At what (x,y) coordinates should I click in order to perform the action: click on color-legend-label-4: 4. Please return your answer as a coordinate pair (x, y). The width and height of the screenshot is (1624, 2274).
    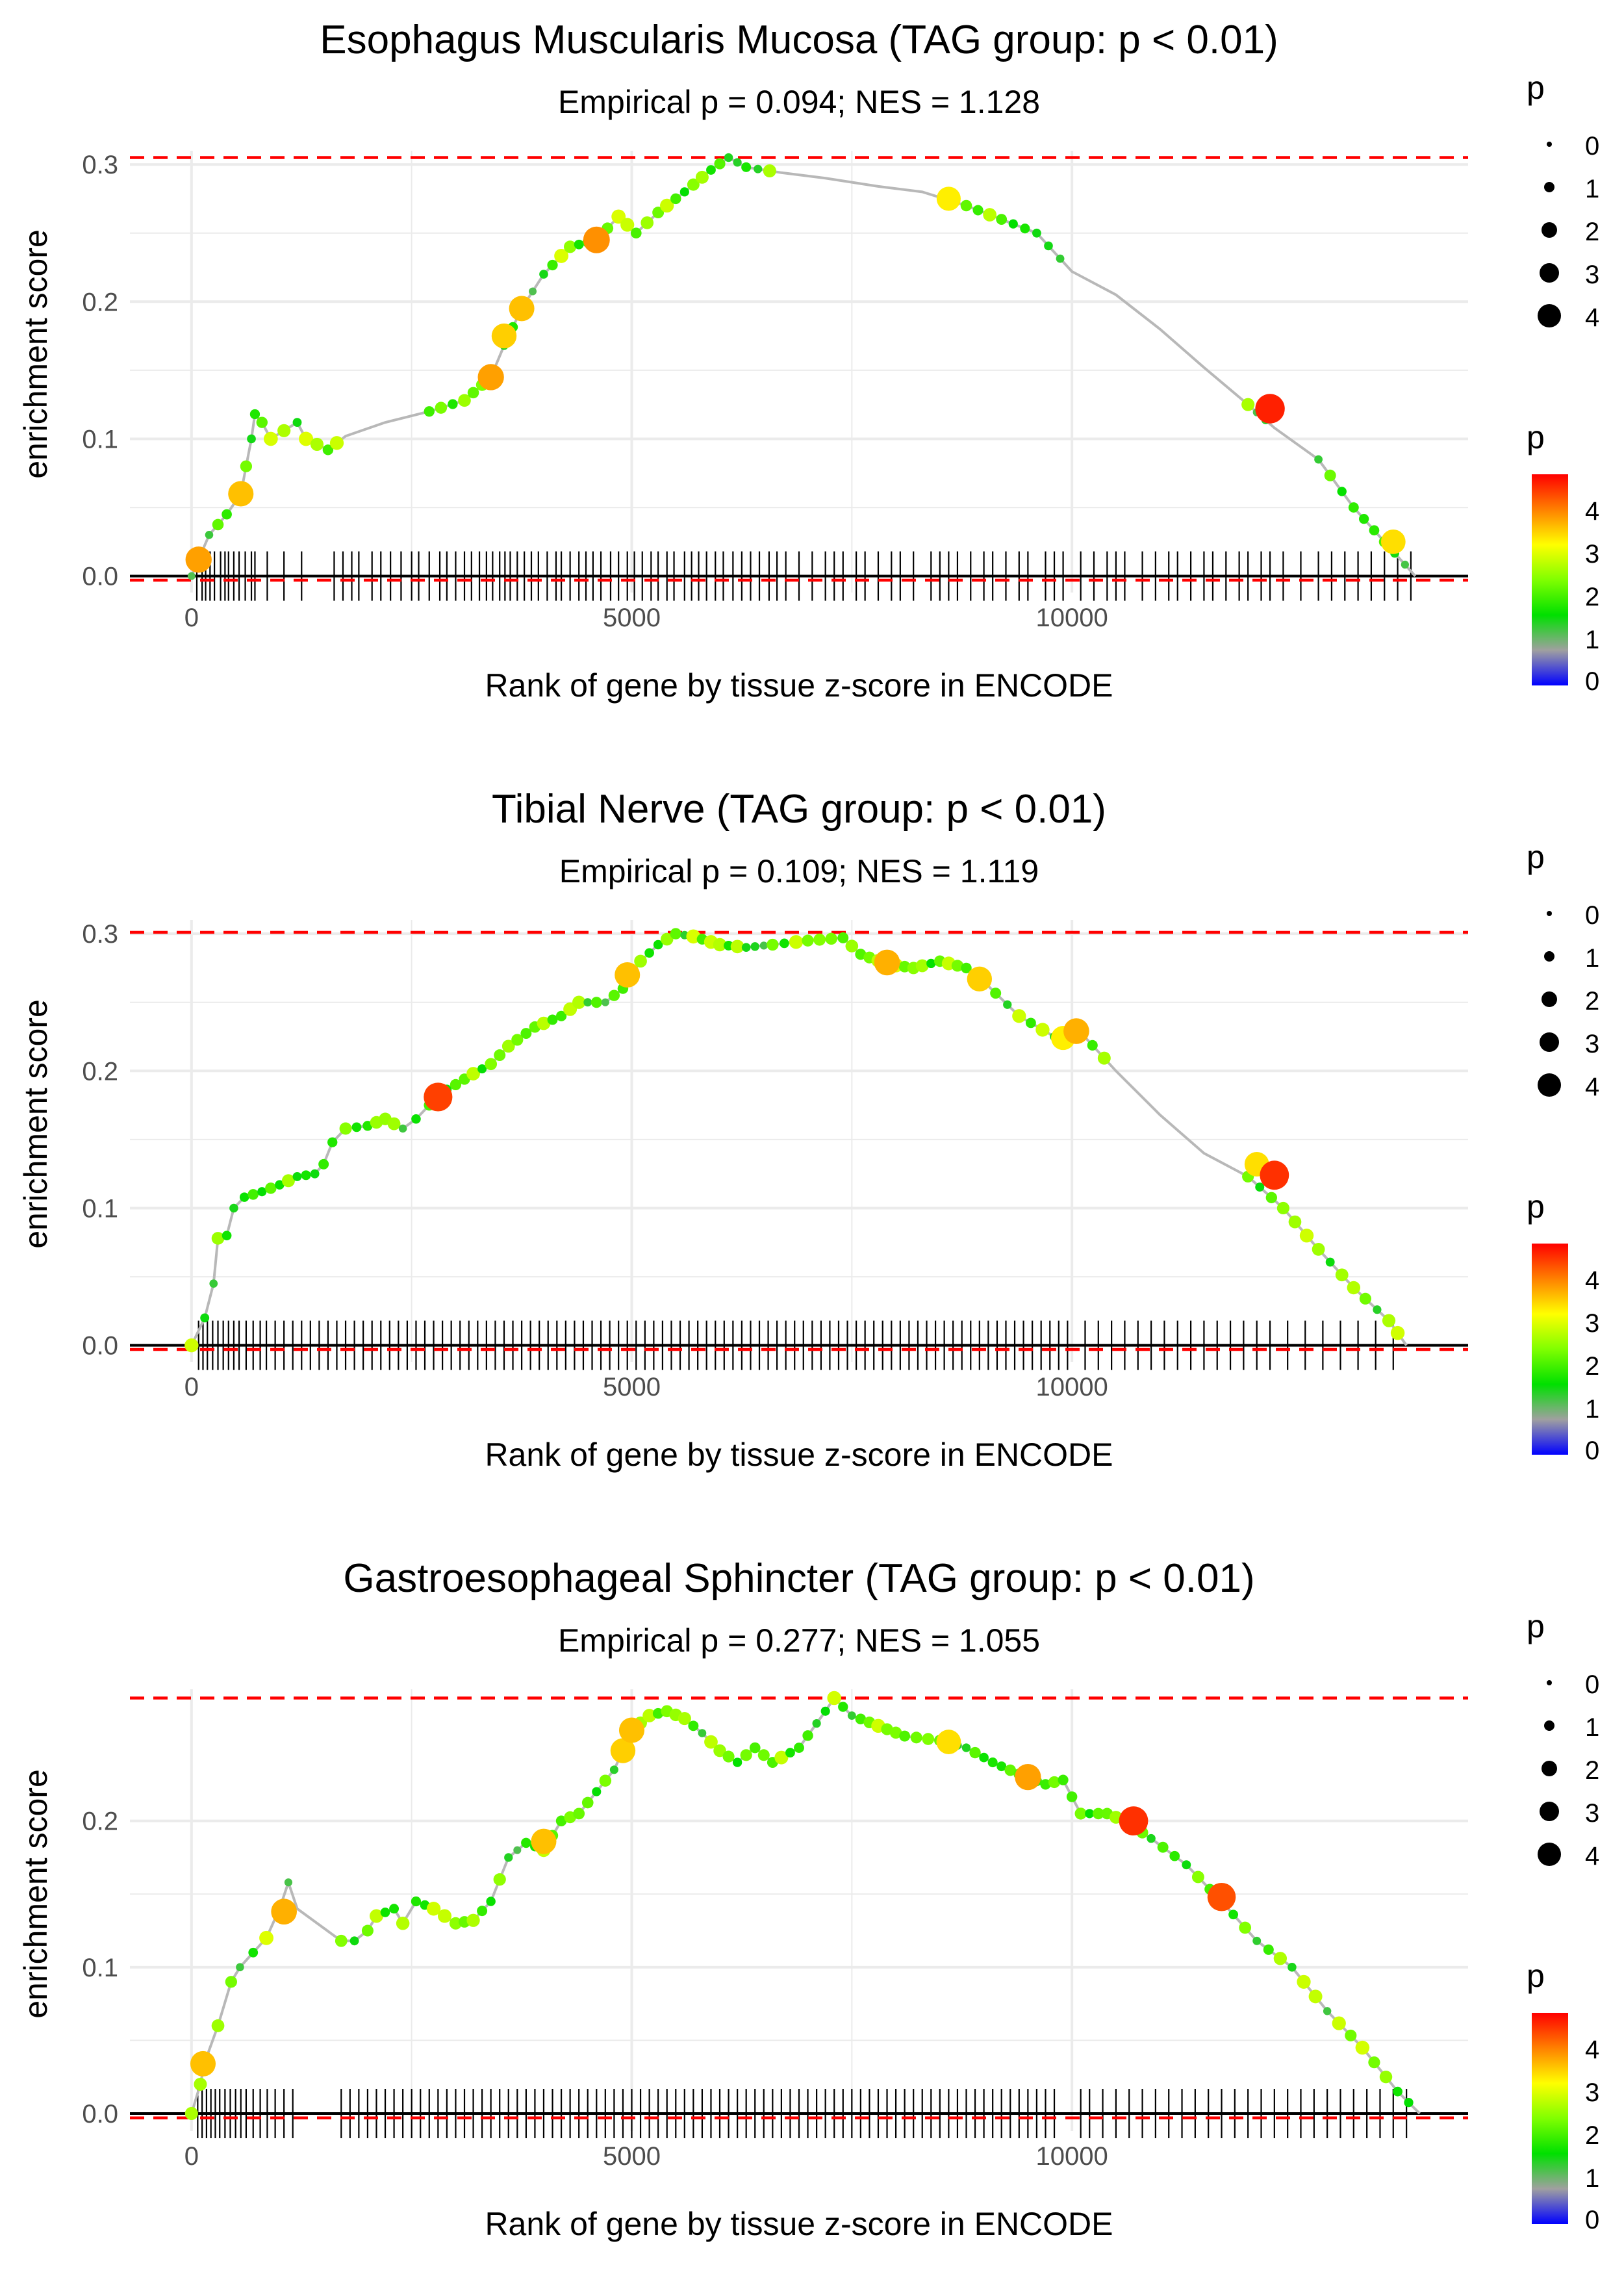
    Looking at the image, I should click on (1592, 511).